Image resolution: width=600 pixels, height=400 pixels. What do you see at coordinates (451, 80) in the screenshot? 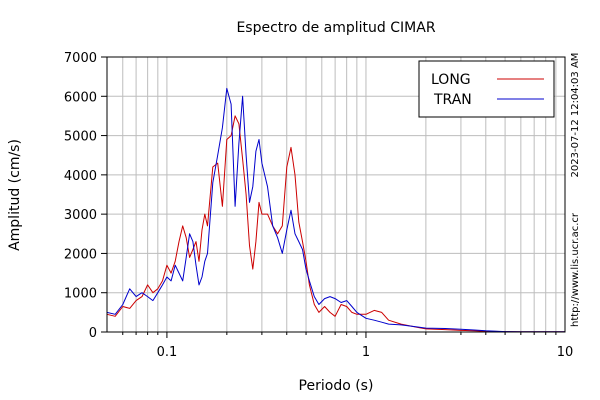
I see `legend-label-long: LONG` at bounding box center [451, 80].